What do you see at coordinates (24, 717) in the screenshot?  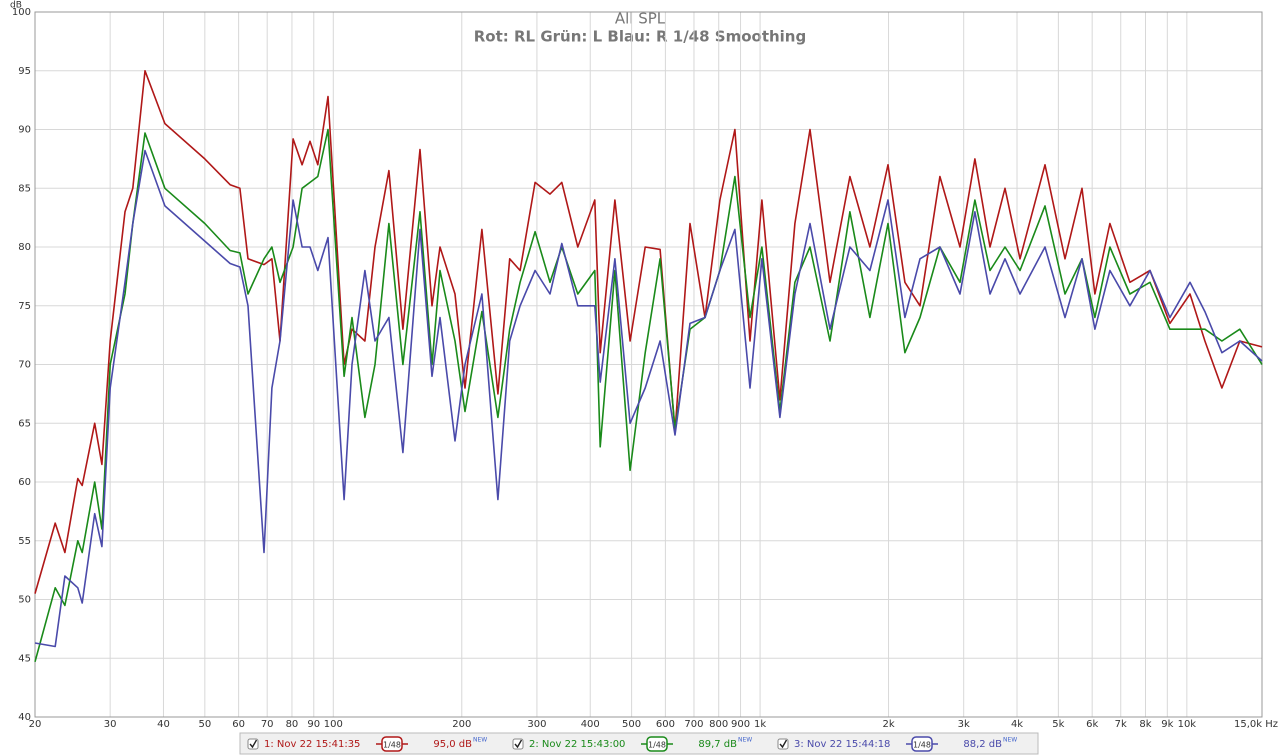 I see `y-tick-label: 40` at bounding box center [24, 717].